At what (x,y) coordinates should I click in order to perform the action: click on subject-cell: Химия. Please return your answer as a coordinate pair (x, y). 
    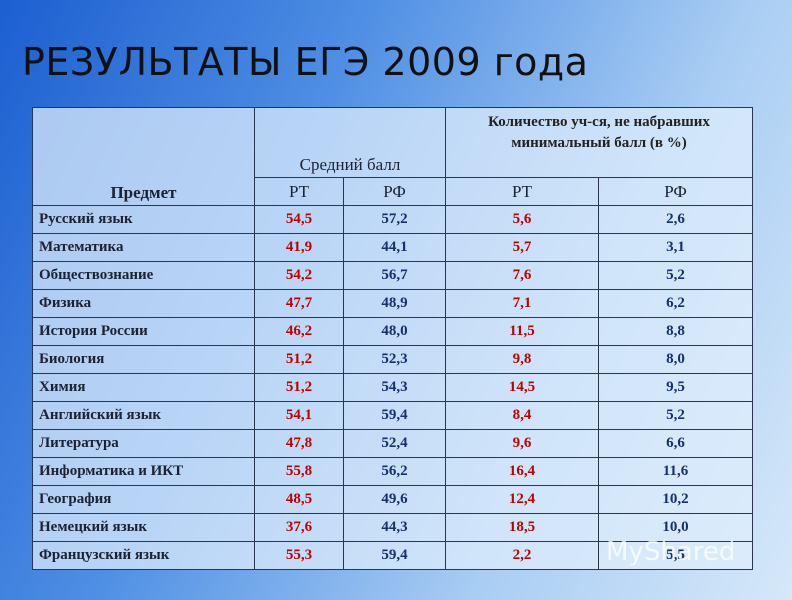
    Looking at the image, I should click on (143, 387).